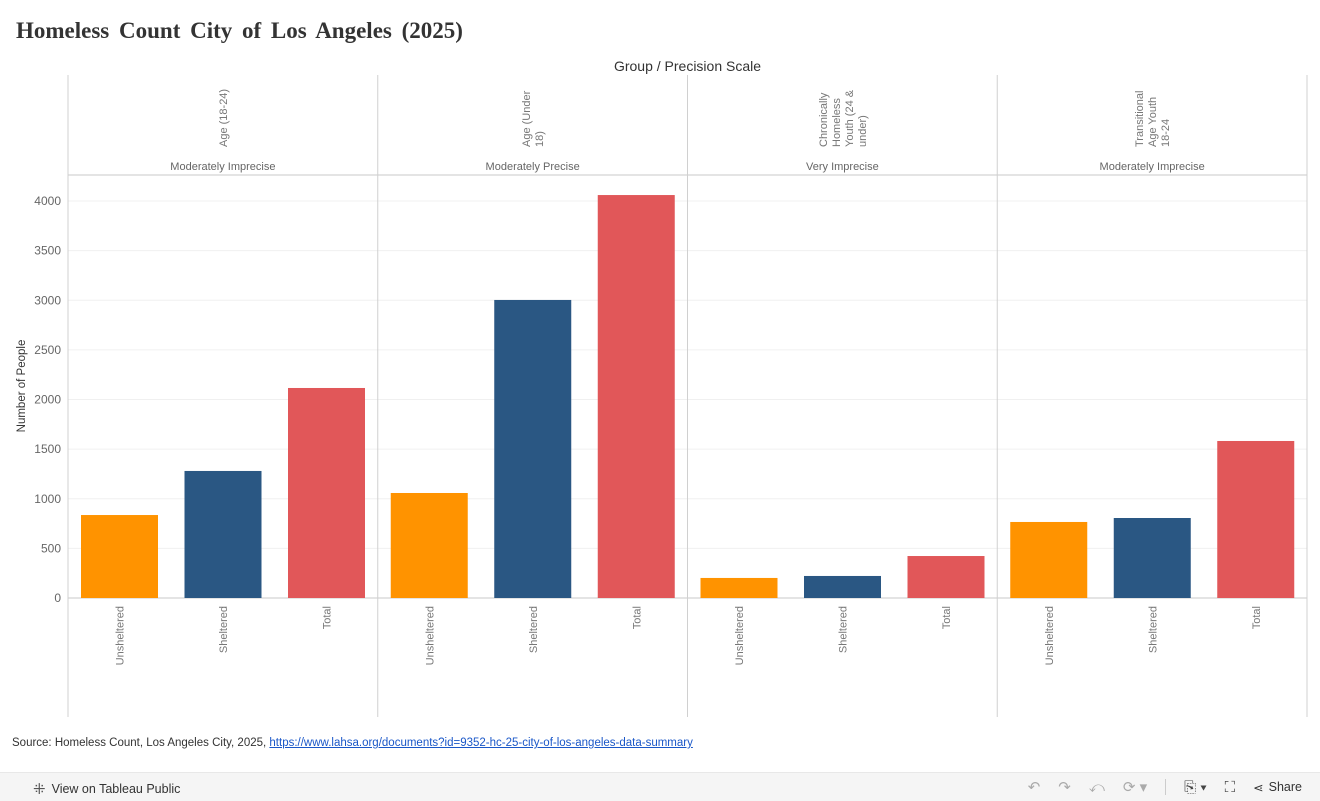 The image size is (1320, 801). What do you see at coordinates (116, 789) in the screenshot?
I see `view-on-tableau-label: View on Tableau Public` at bounding box center [116, 789].